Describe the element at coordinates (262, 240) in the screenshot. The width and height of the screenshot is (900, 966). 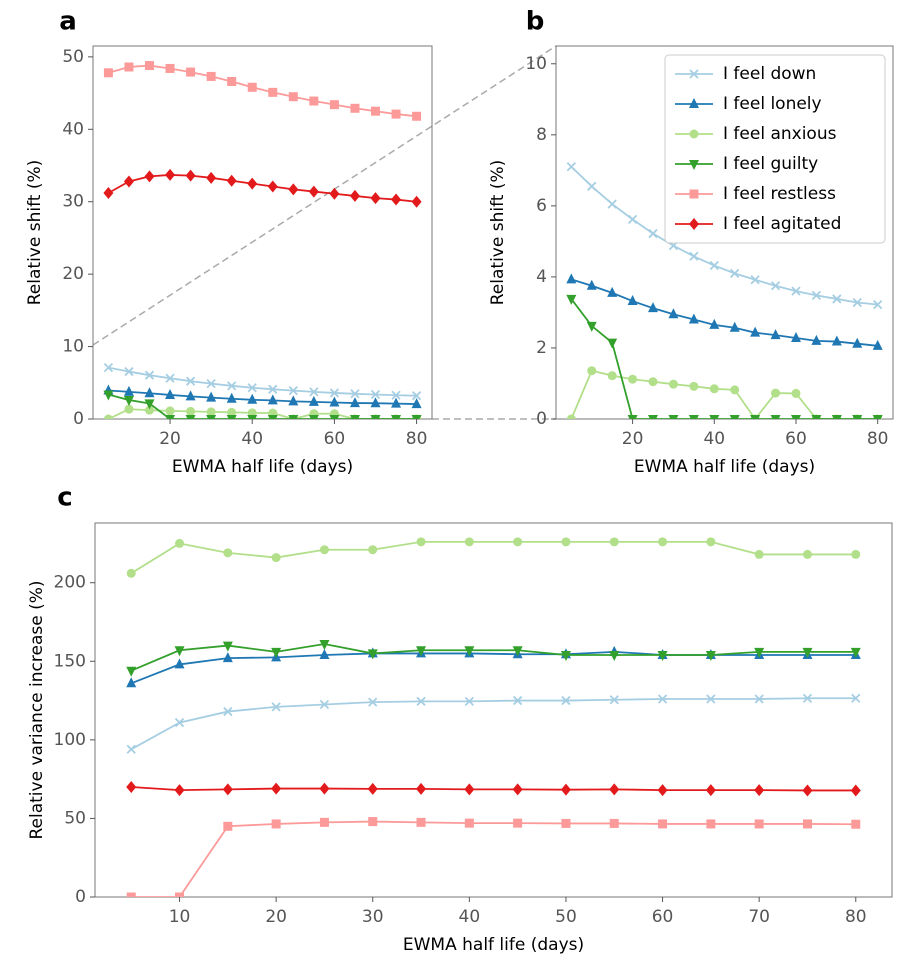
I see `plot-area` at that location.